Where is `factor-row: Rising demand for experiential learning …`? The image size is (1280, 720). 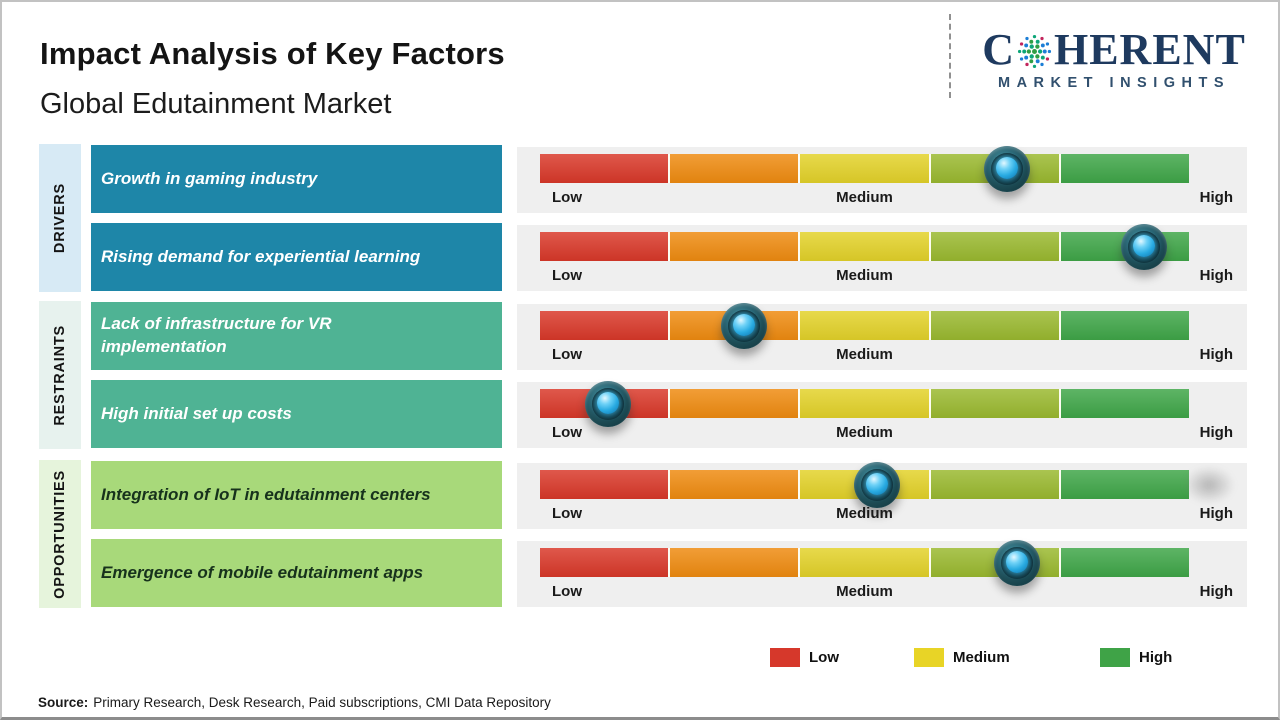
factor-row: Rising demand for experiential learning … is located at coordinates (640, 257).